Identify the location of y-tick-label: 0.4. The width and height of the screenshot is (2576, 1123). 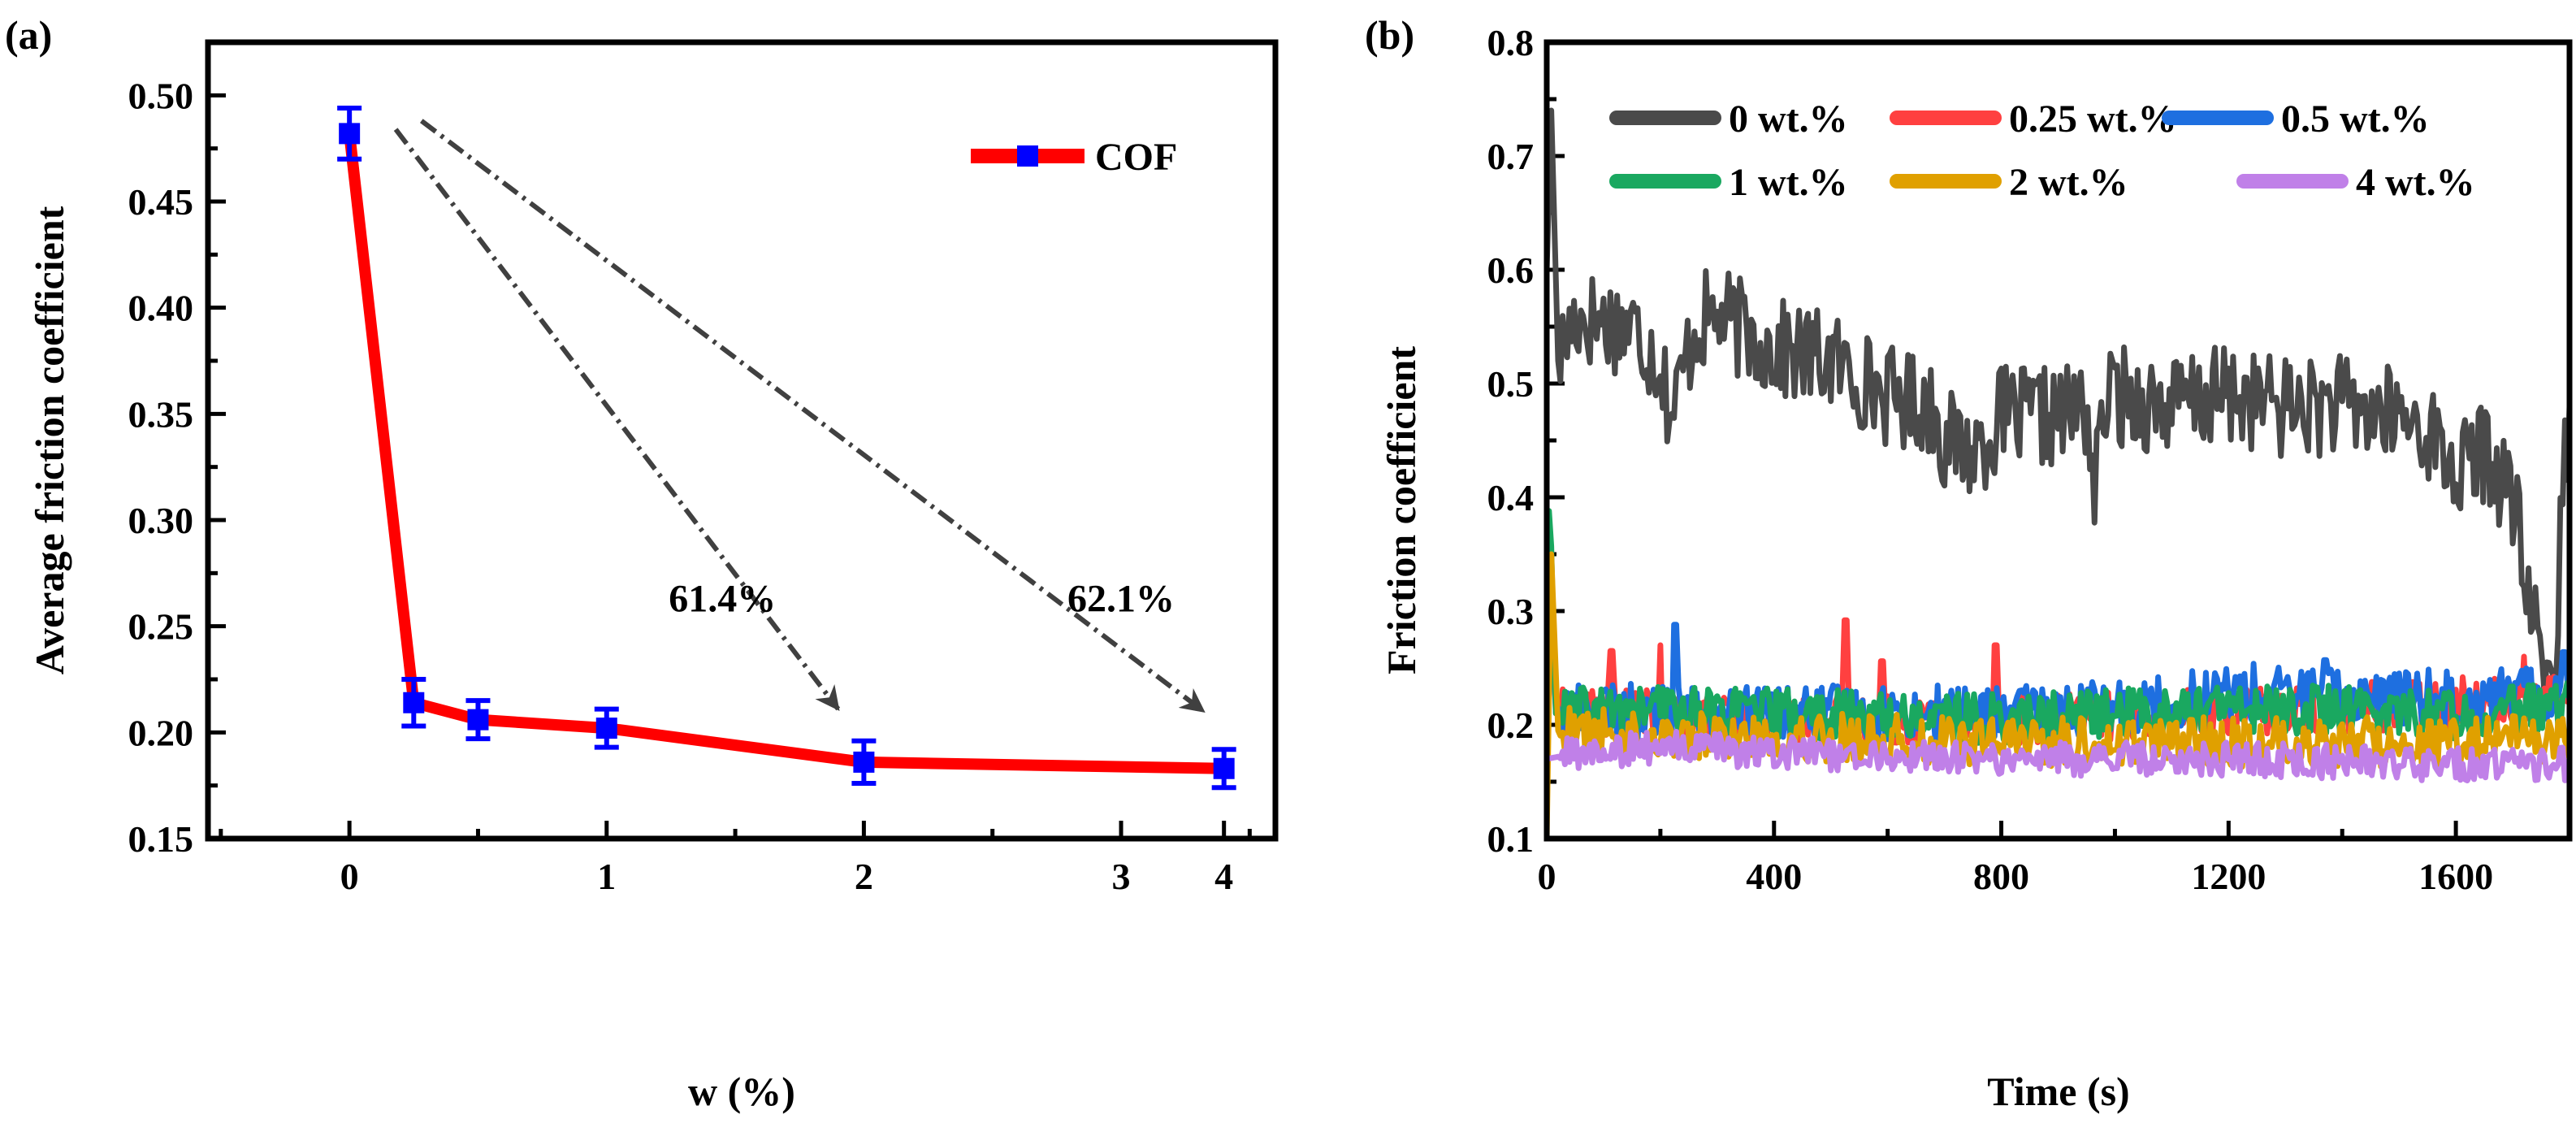
(1511, 497).